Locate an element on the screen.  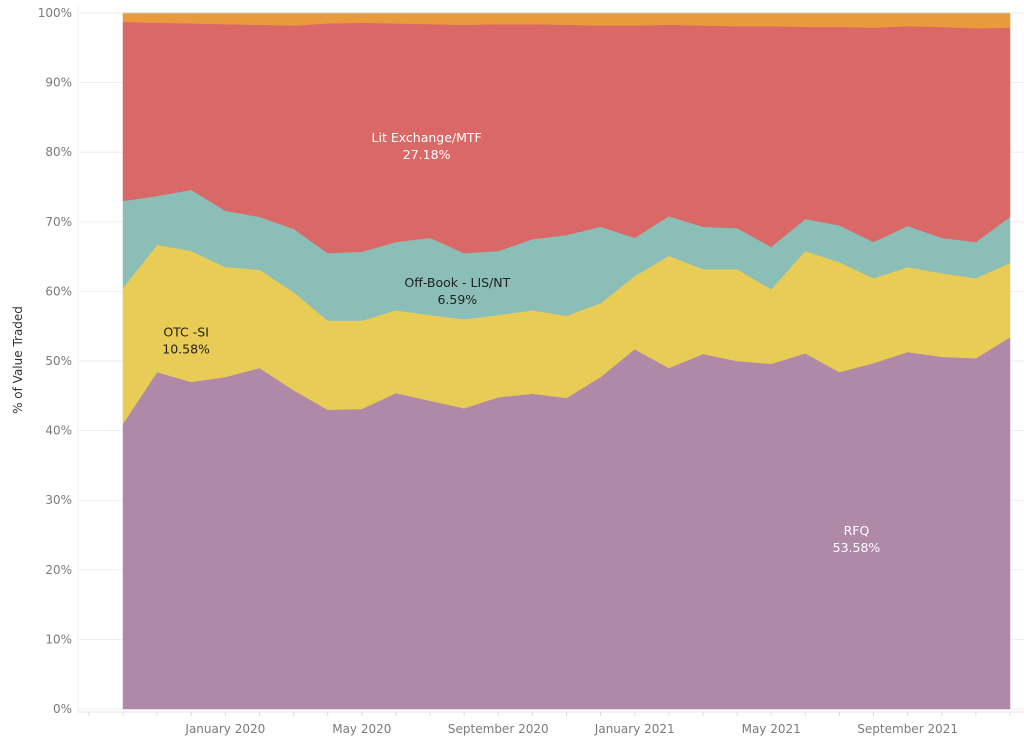
series-label-name: OTC -SI is located at coordinates (186, 332).